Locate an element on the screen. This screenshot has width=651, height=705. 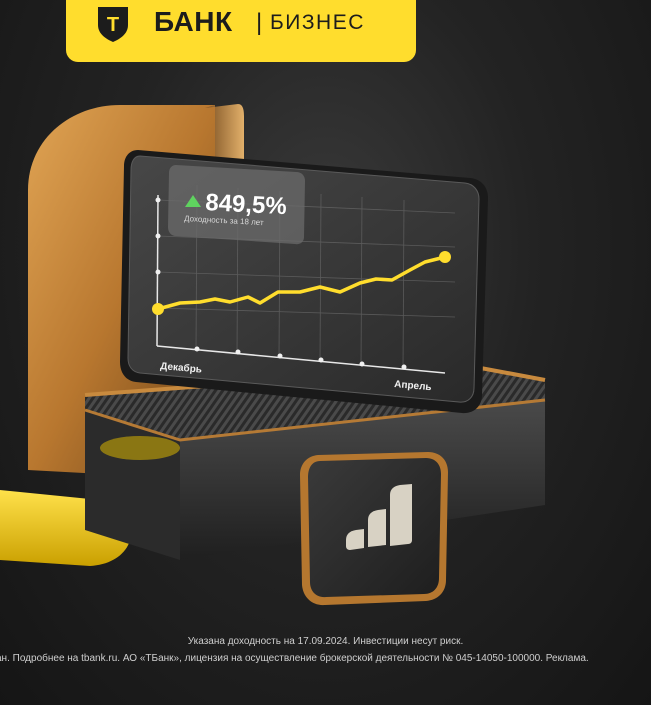
yield-caption: Доходность за 18 лет is located at coordinates (224, 220).